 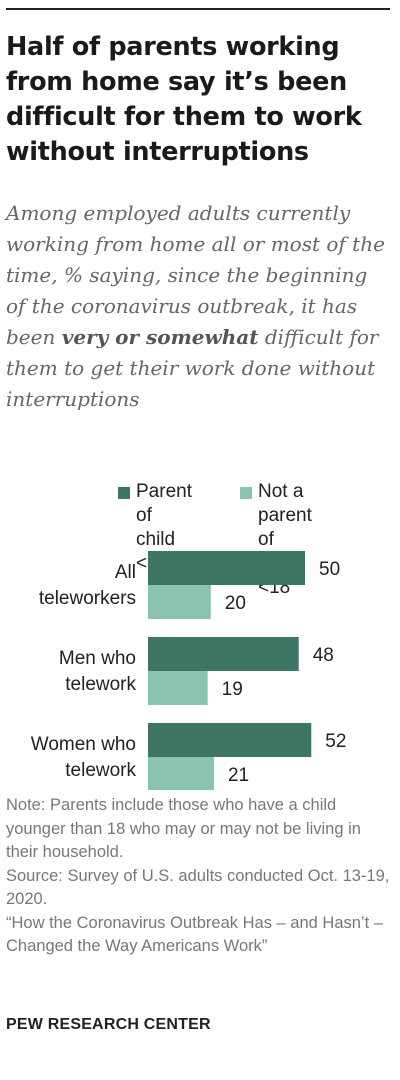 I want to click on legend-label-parent-line-1: Parent of, so click(x=164, y=503).